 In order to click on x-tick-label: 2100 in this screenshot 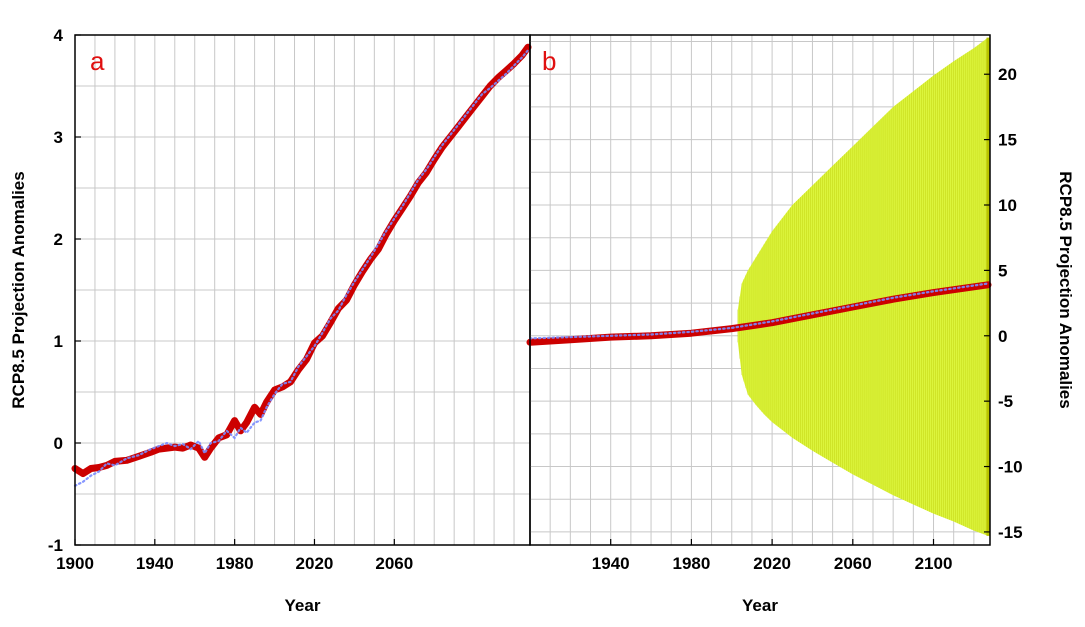, I will do `click(934, 563)`.